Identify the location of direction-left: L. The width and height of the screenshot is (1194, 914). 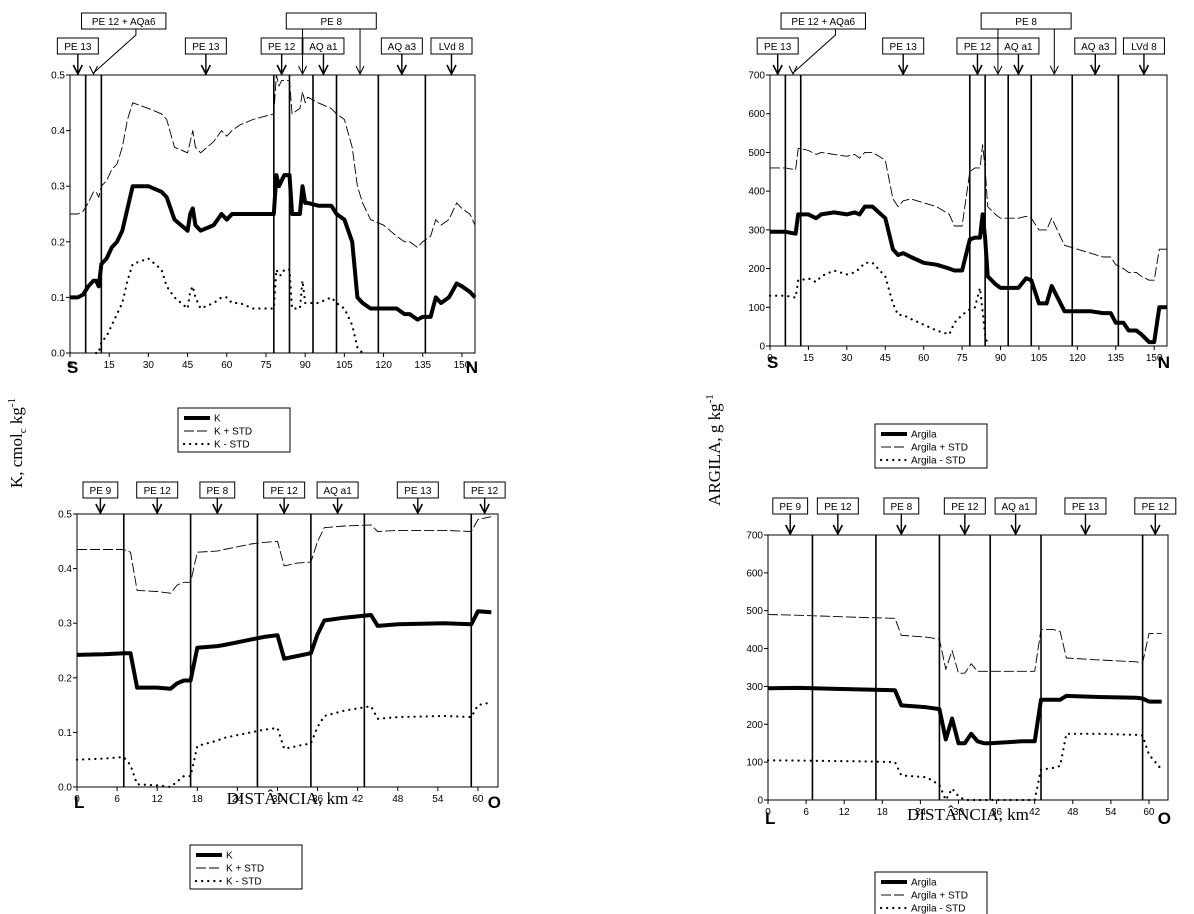
(770, 818).